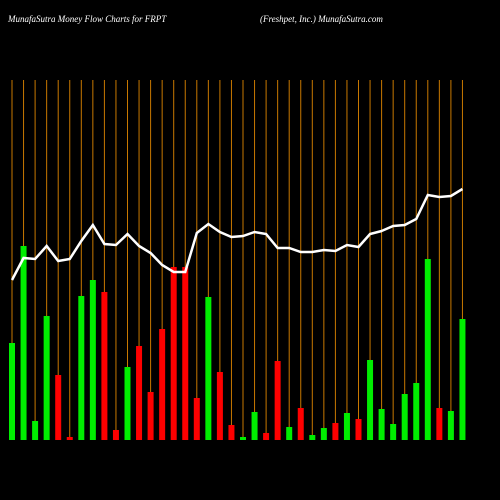  What do you see at coordinates (321, 19) in the screenshot?
I see `chart-subtitle: (Freshpet, Inc.) MunafaSutra.com` at bounding box center [321, 19].